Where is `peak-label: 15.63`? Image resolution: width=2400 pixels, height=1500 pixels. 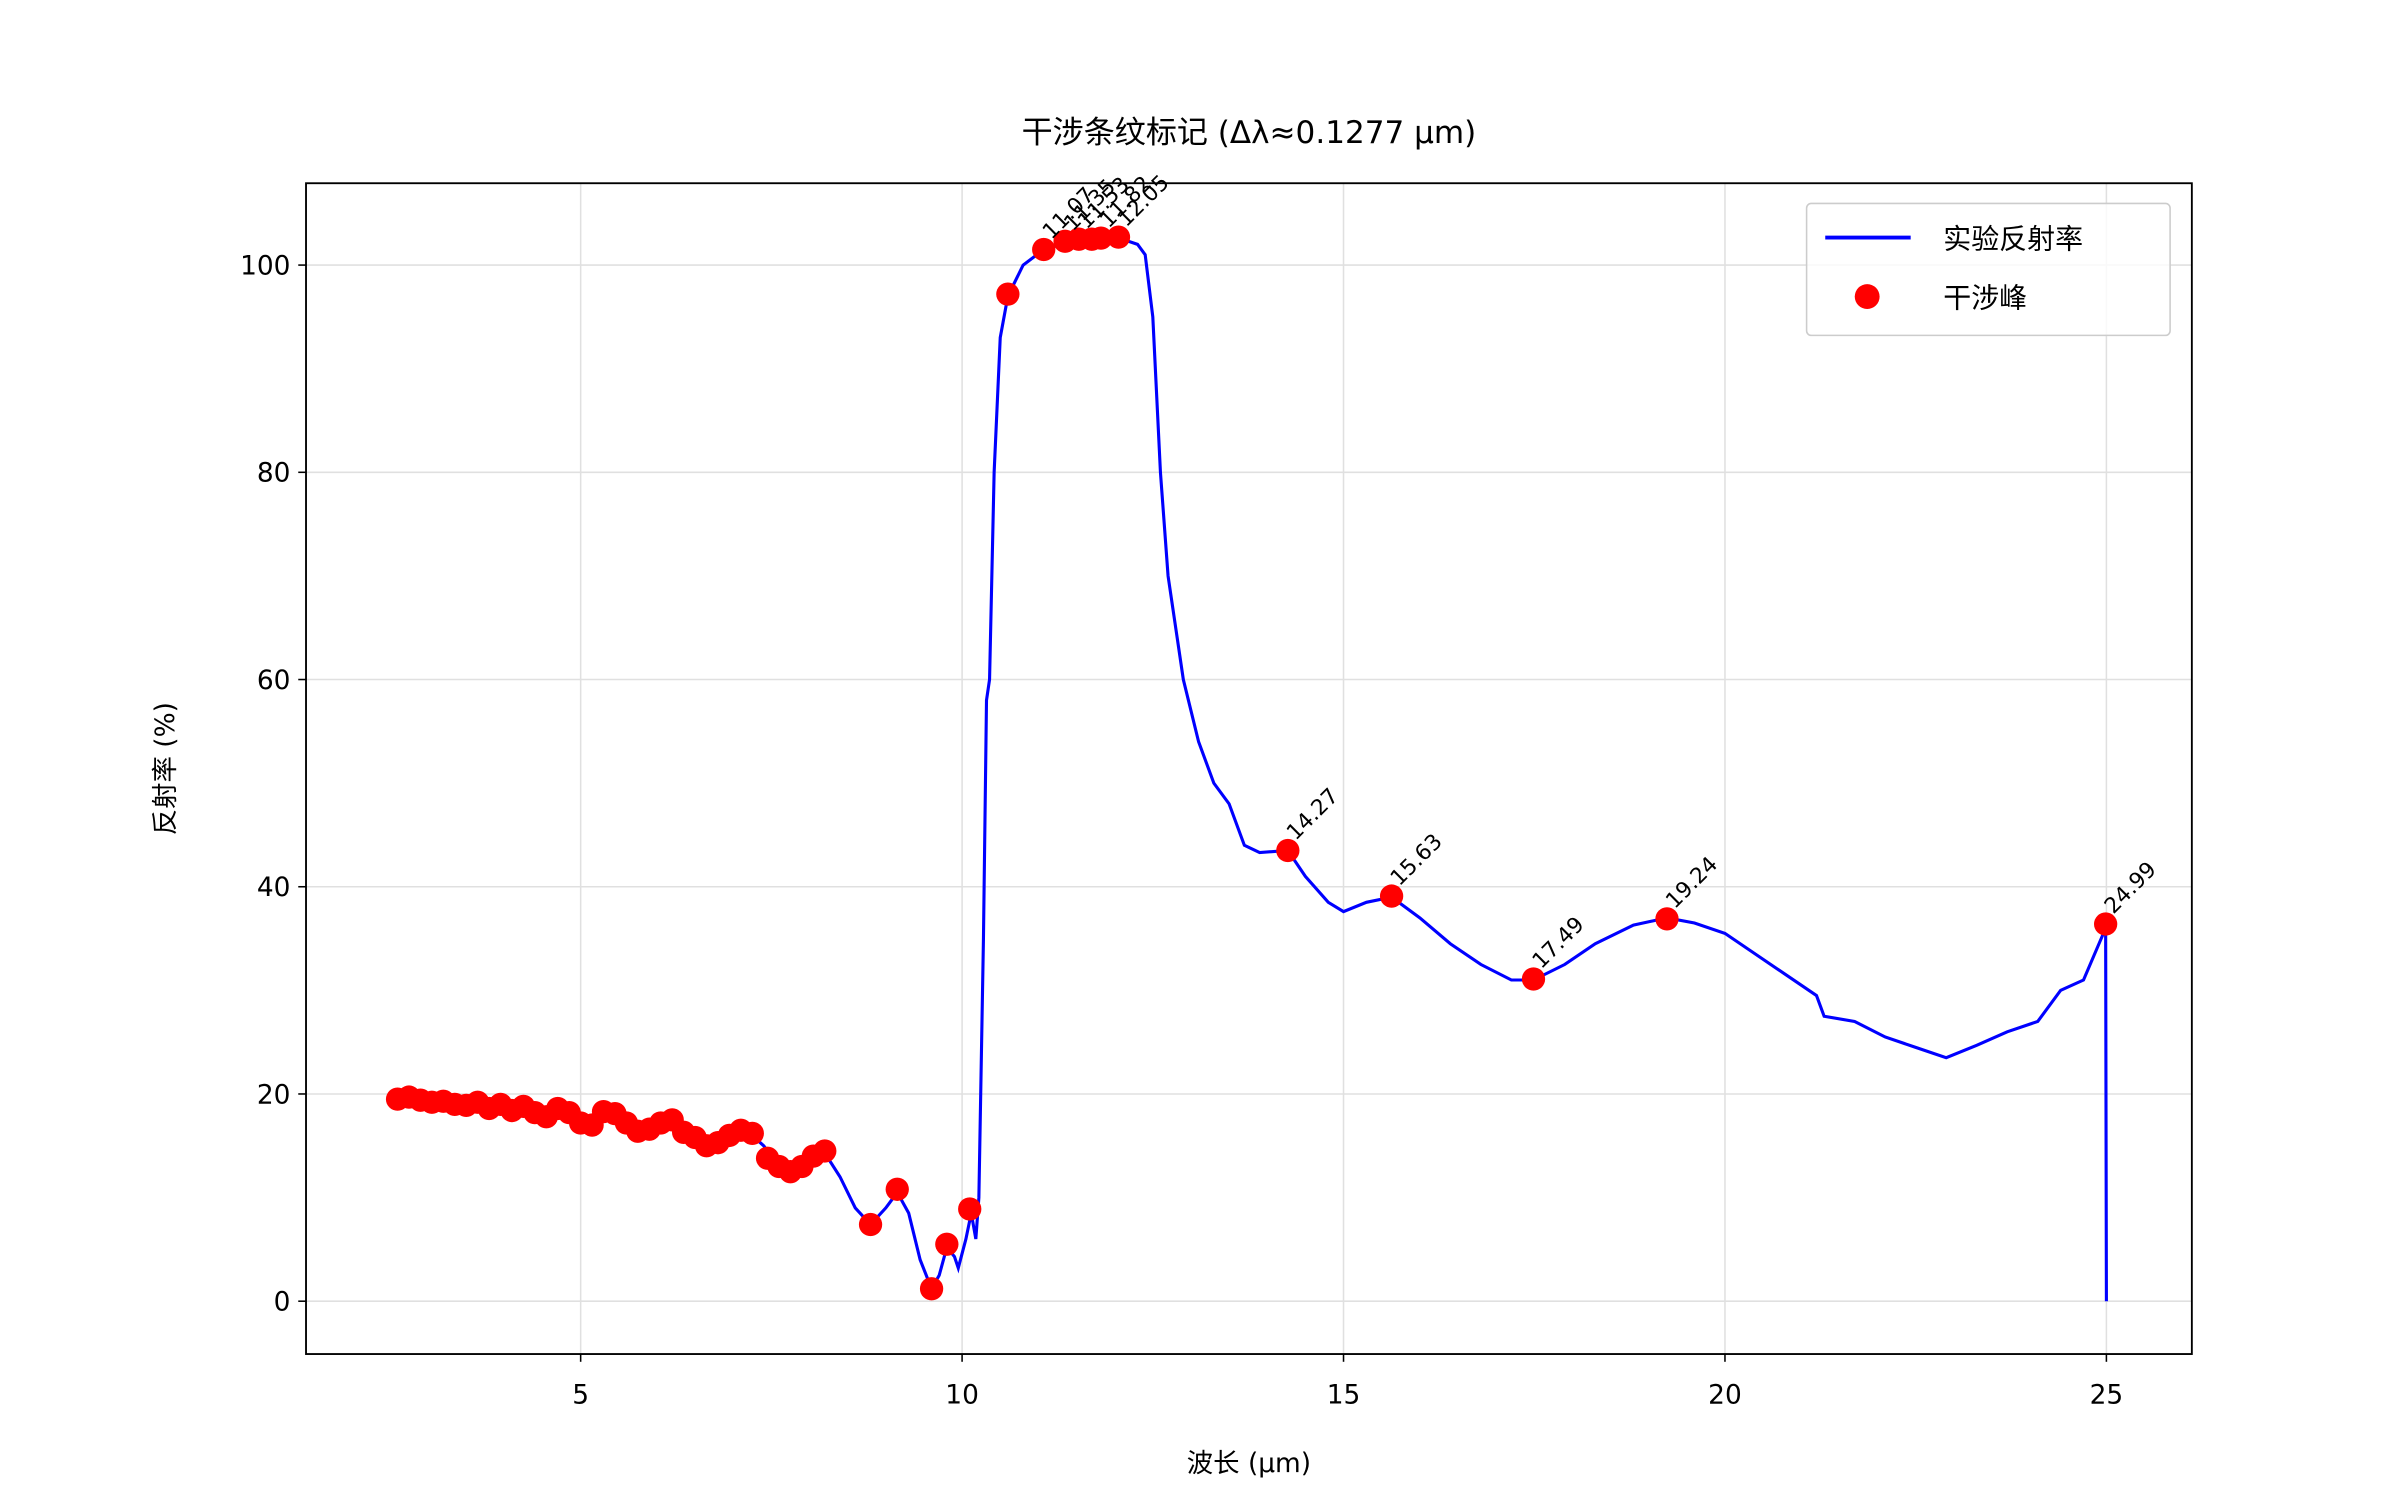
peak-label: 15.63 is located at coordinates (1417, 860).